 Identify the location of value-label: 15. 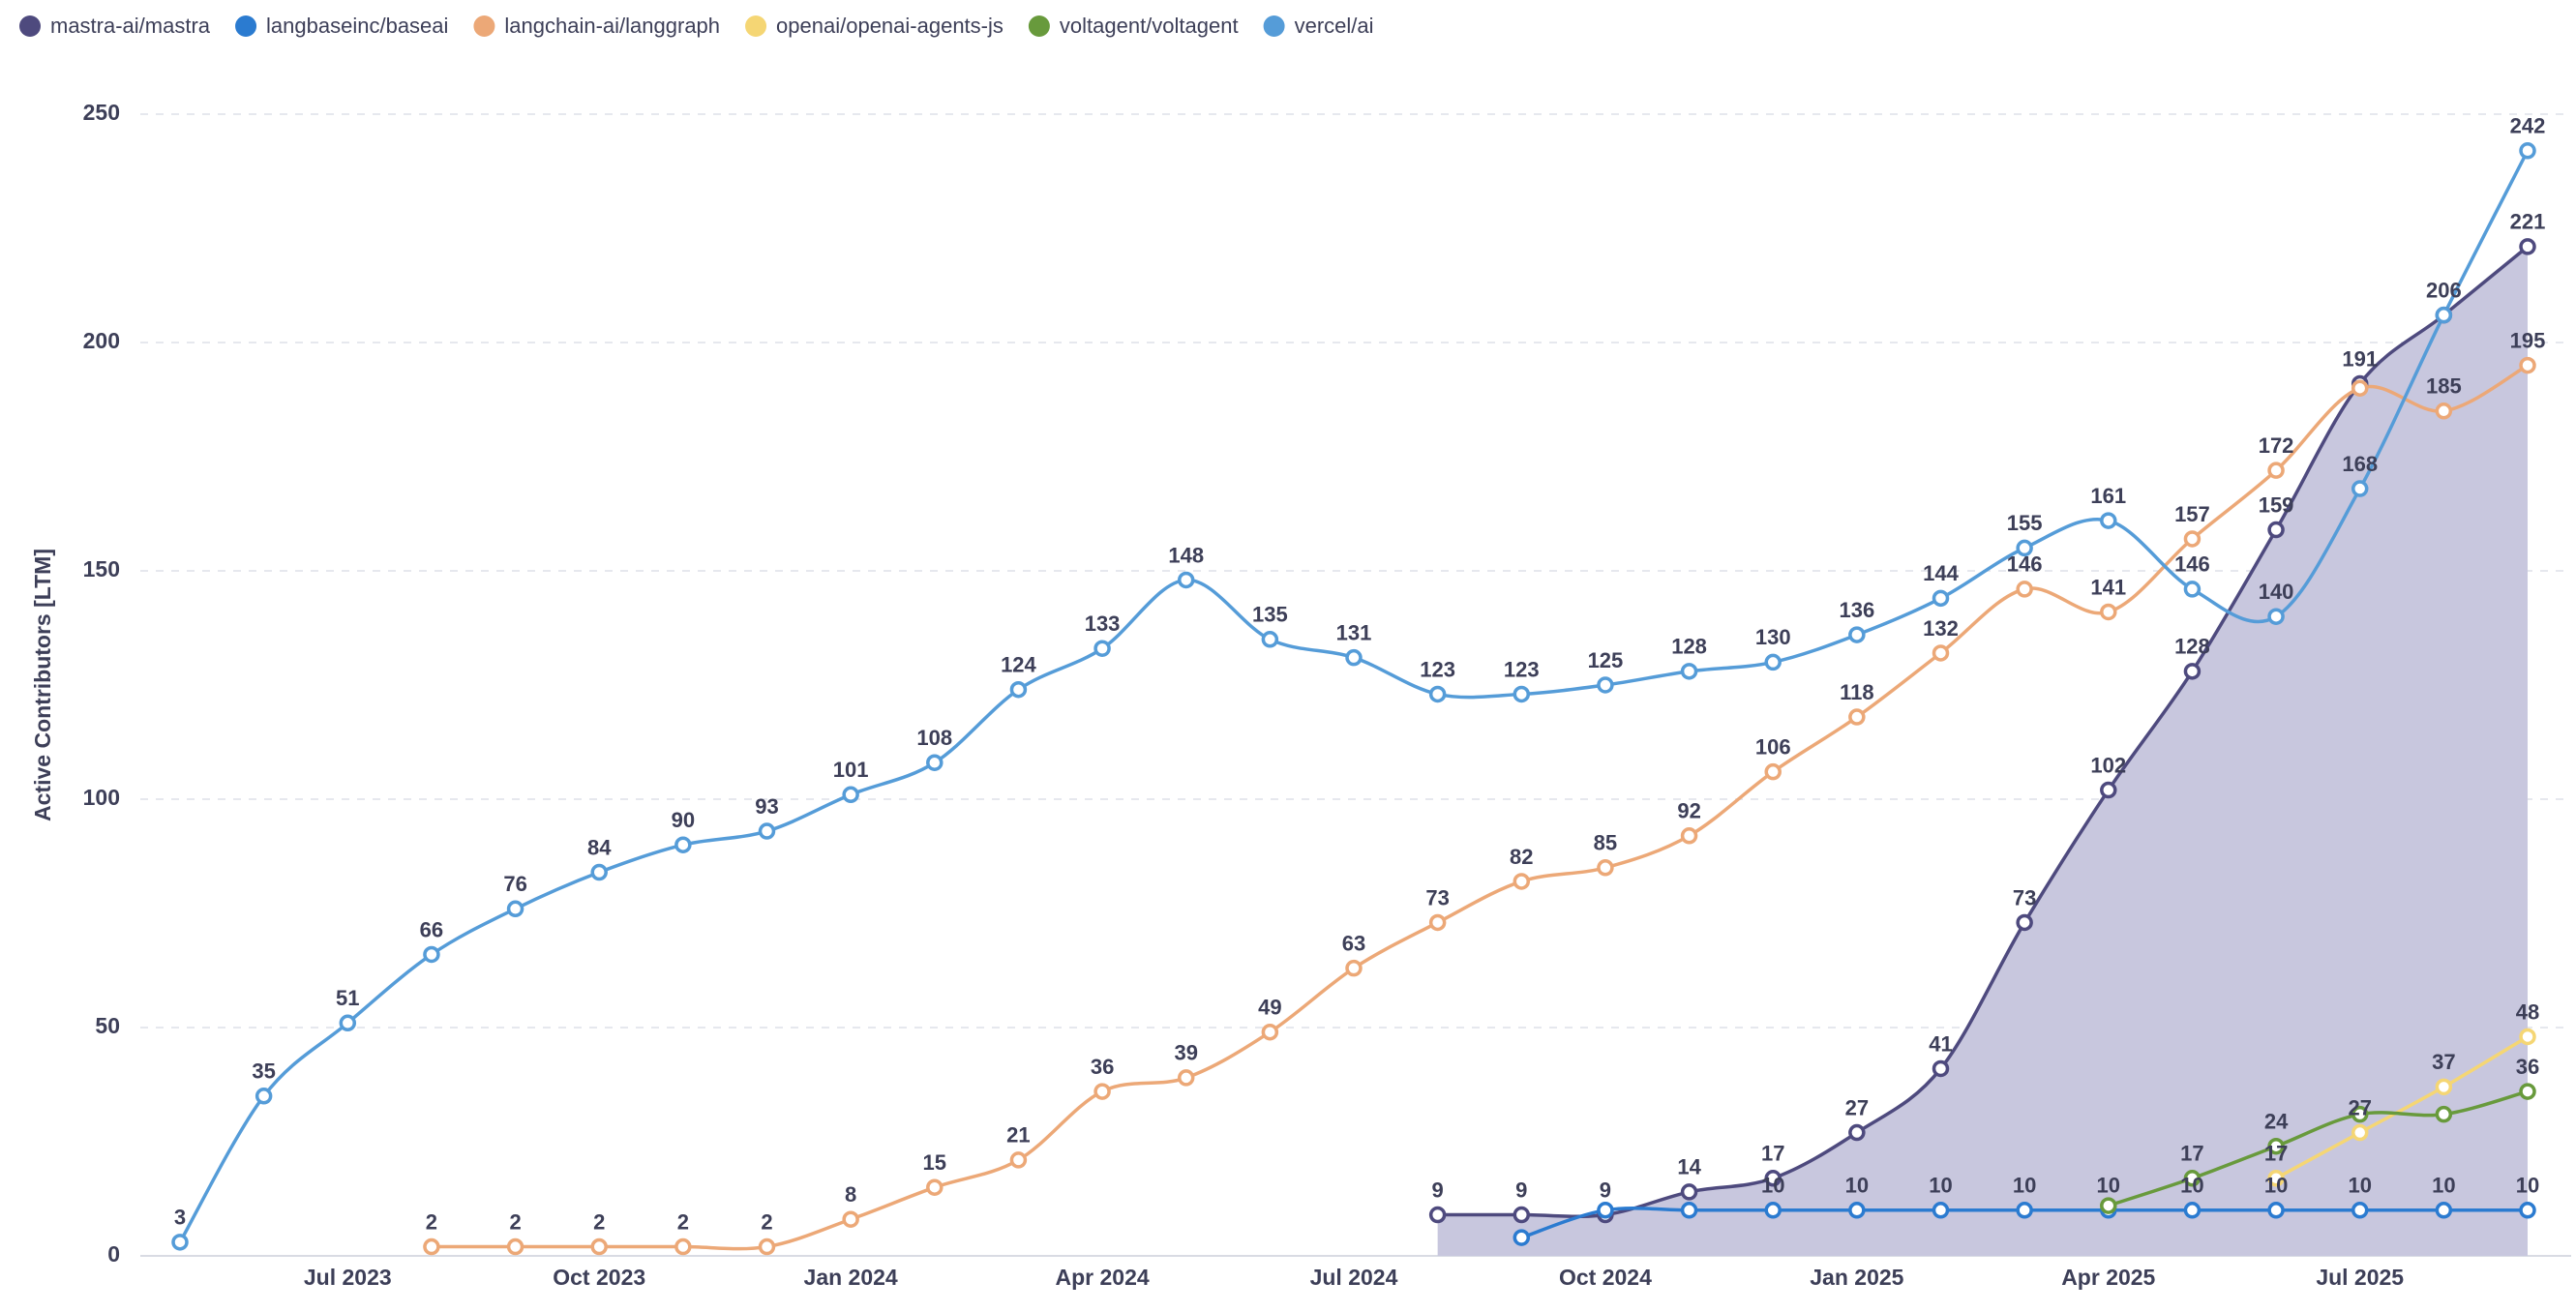
(934, 1162).